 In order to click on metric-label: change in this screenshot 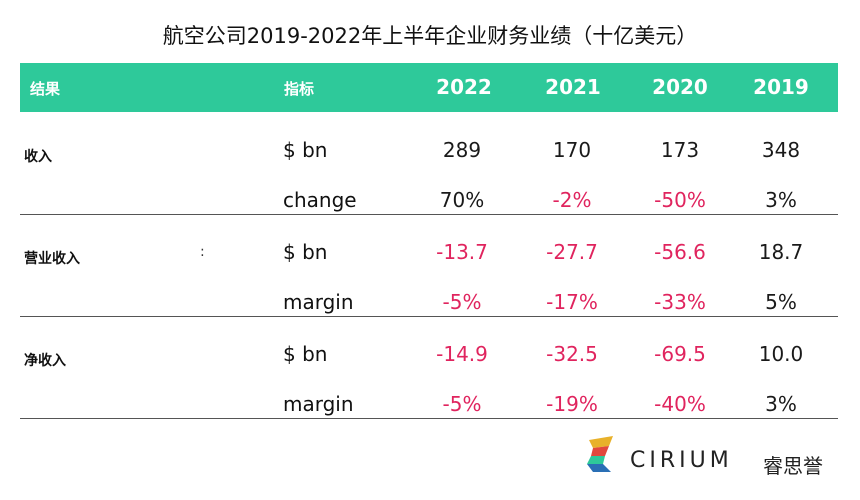, I will do `click(320, 200)`.